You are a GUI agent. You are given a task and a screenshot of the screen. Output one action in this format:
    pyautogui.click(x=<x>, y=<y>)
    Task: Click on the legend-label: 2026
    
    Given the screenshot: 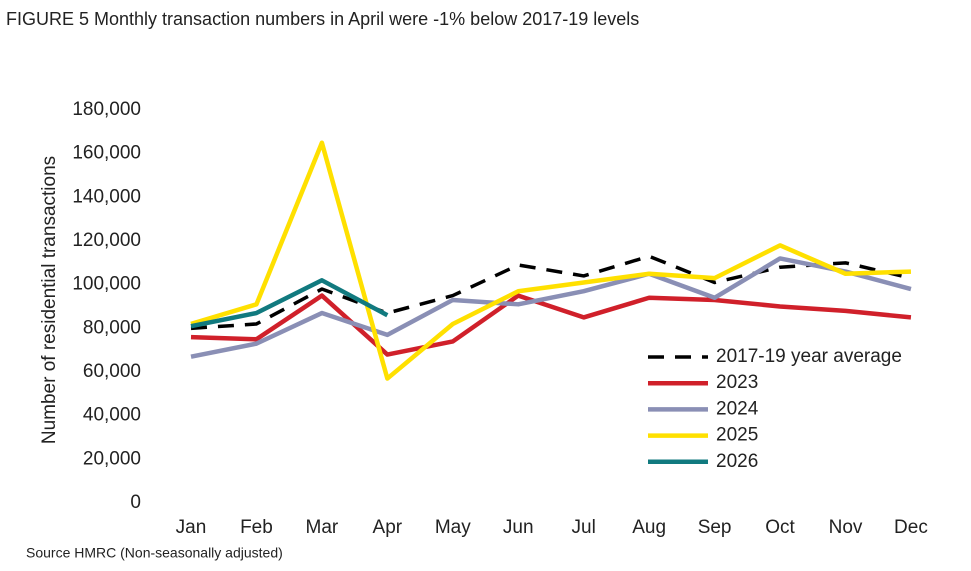 What is the action you would take?
    pyautogui.click(x=737, y=461)
    